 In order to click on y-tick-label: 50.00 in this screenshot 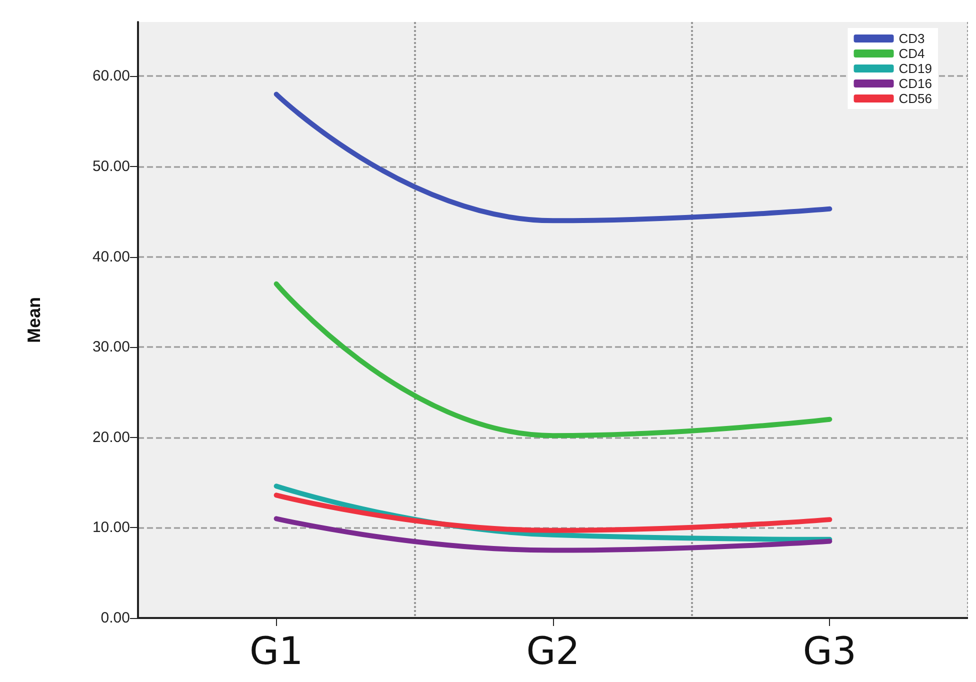, I will do `click(111, 166)`.